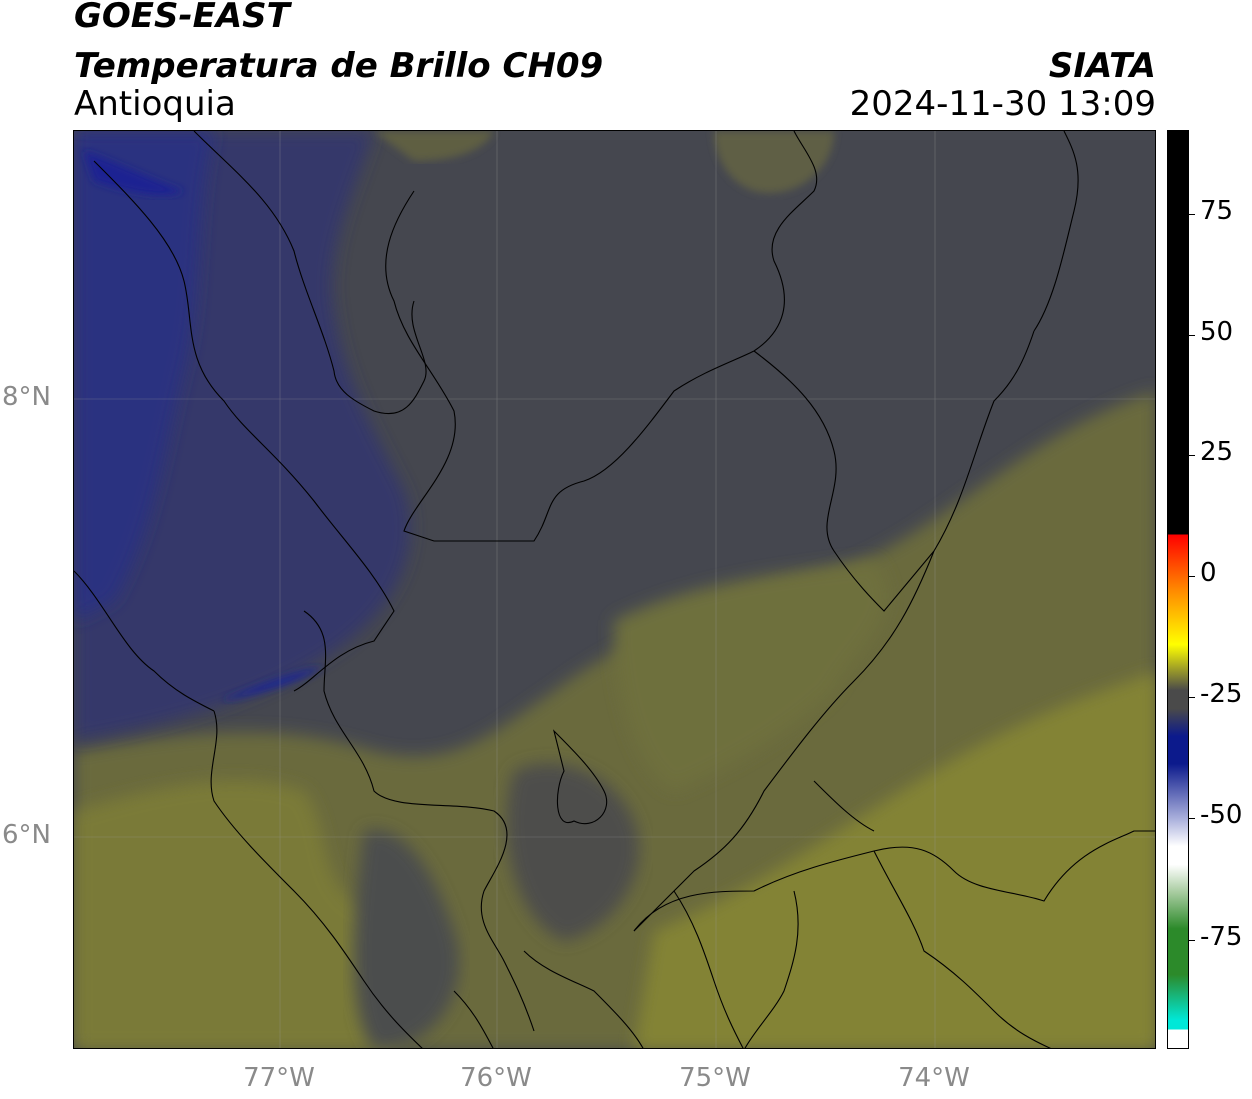  Describe the element at coordinates (238, 914) in the screenshot. I see `olive-band-west` at that location.